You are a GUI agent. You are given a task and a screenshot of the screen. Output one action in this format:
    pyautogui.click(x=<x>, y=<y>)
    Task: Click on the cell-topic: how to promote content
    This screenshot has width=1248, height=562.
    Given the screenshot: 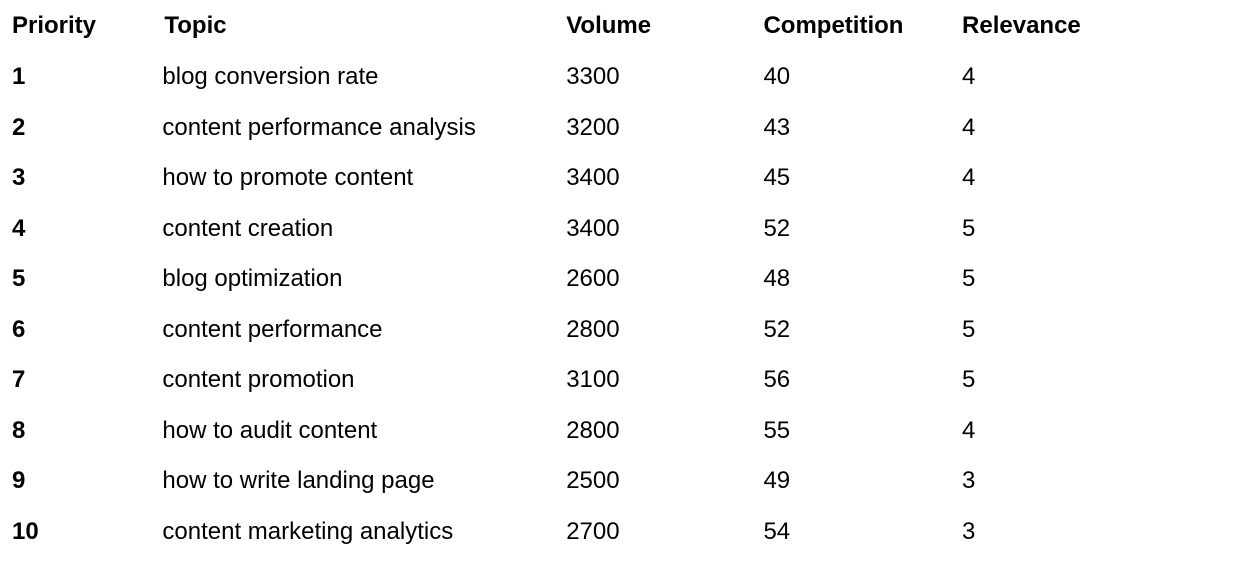 What is the action you would take?
    pyautogui.click(x=288, y=178)
    